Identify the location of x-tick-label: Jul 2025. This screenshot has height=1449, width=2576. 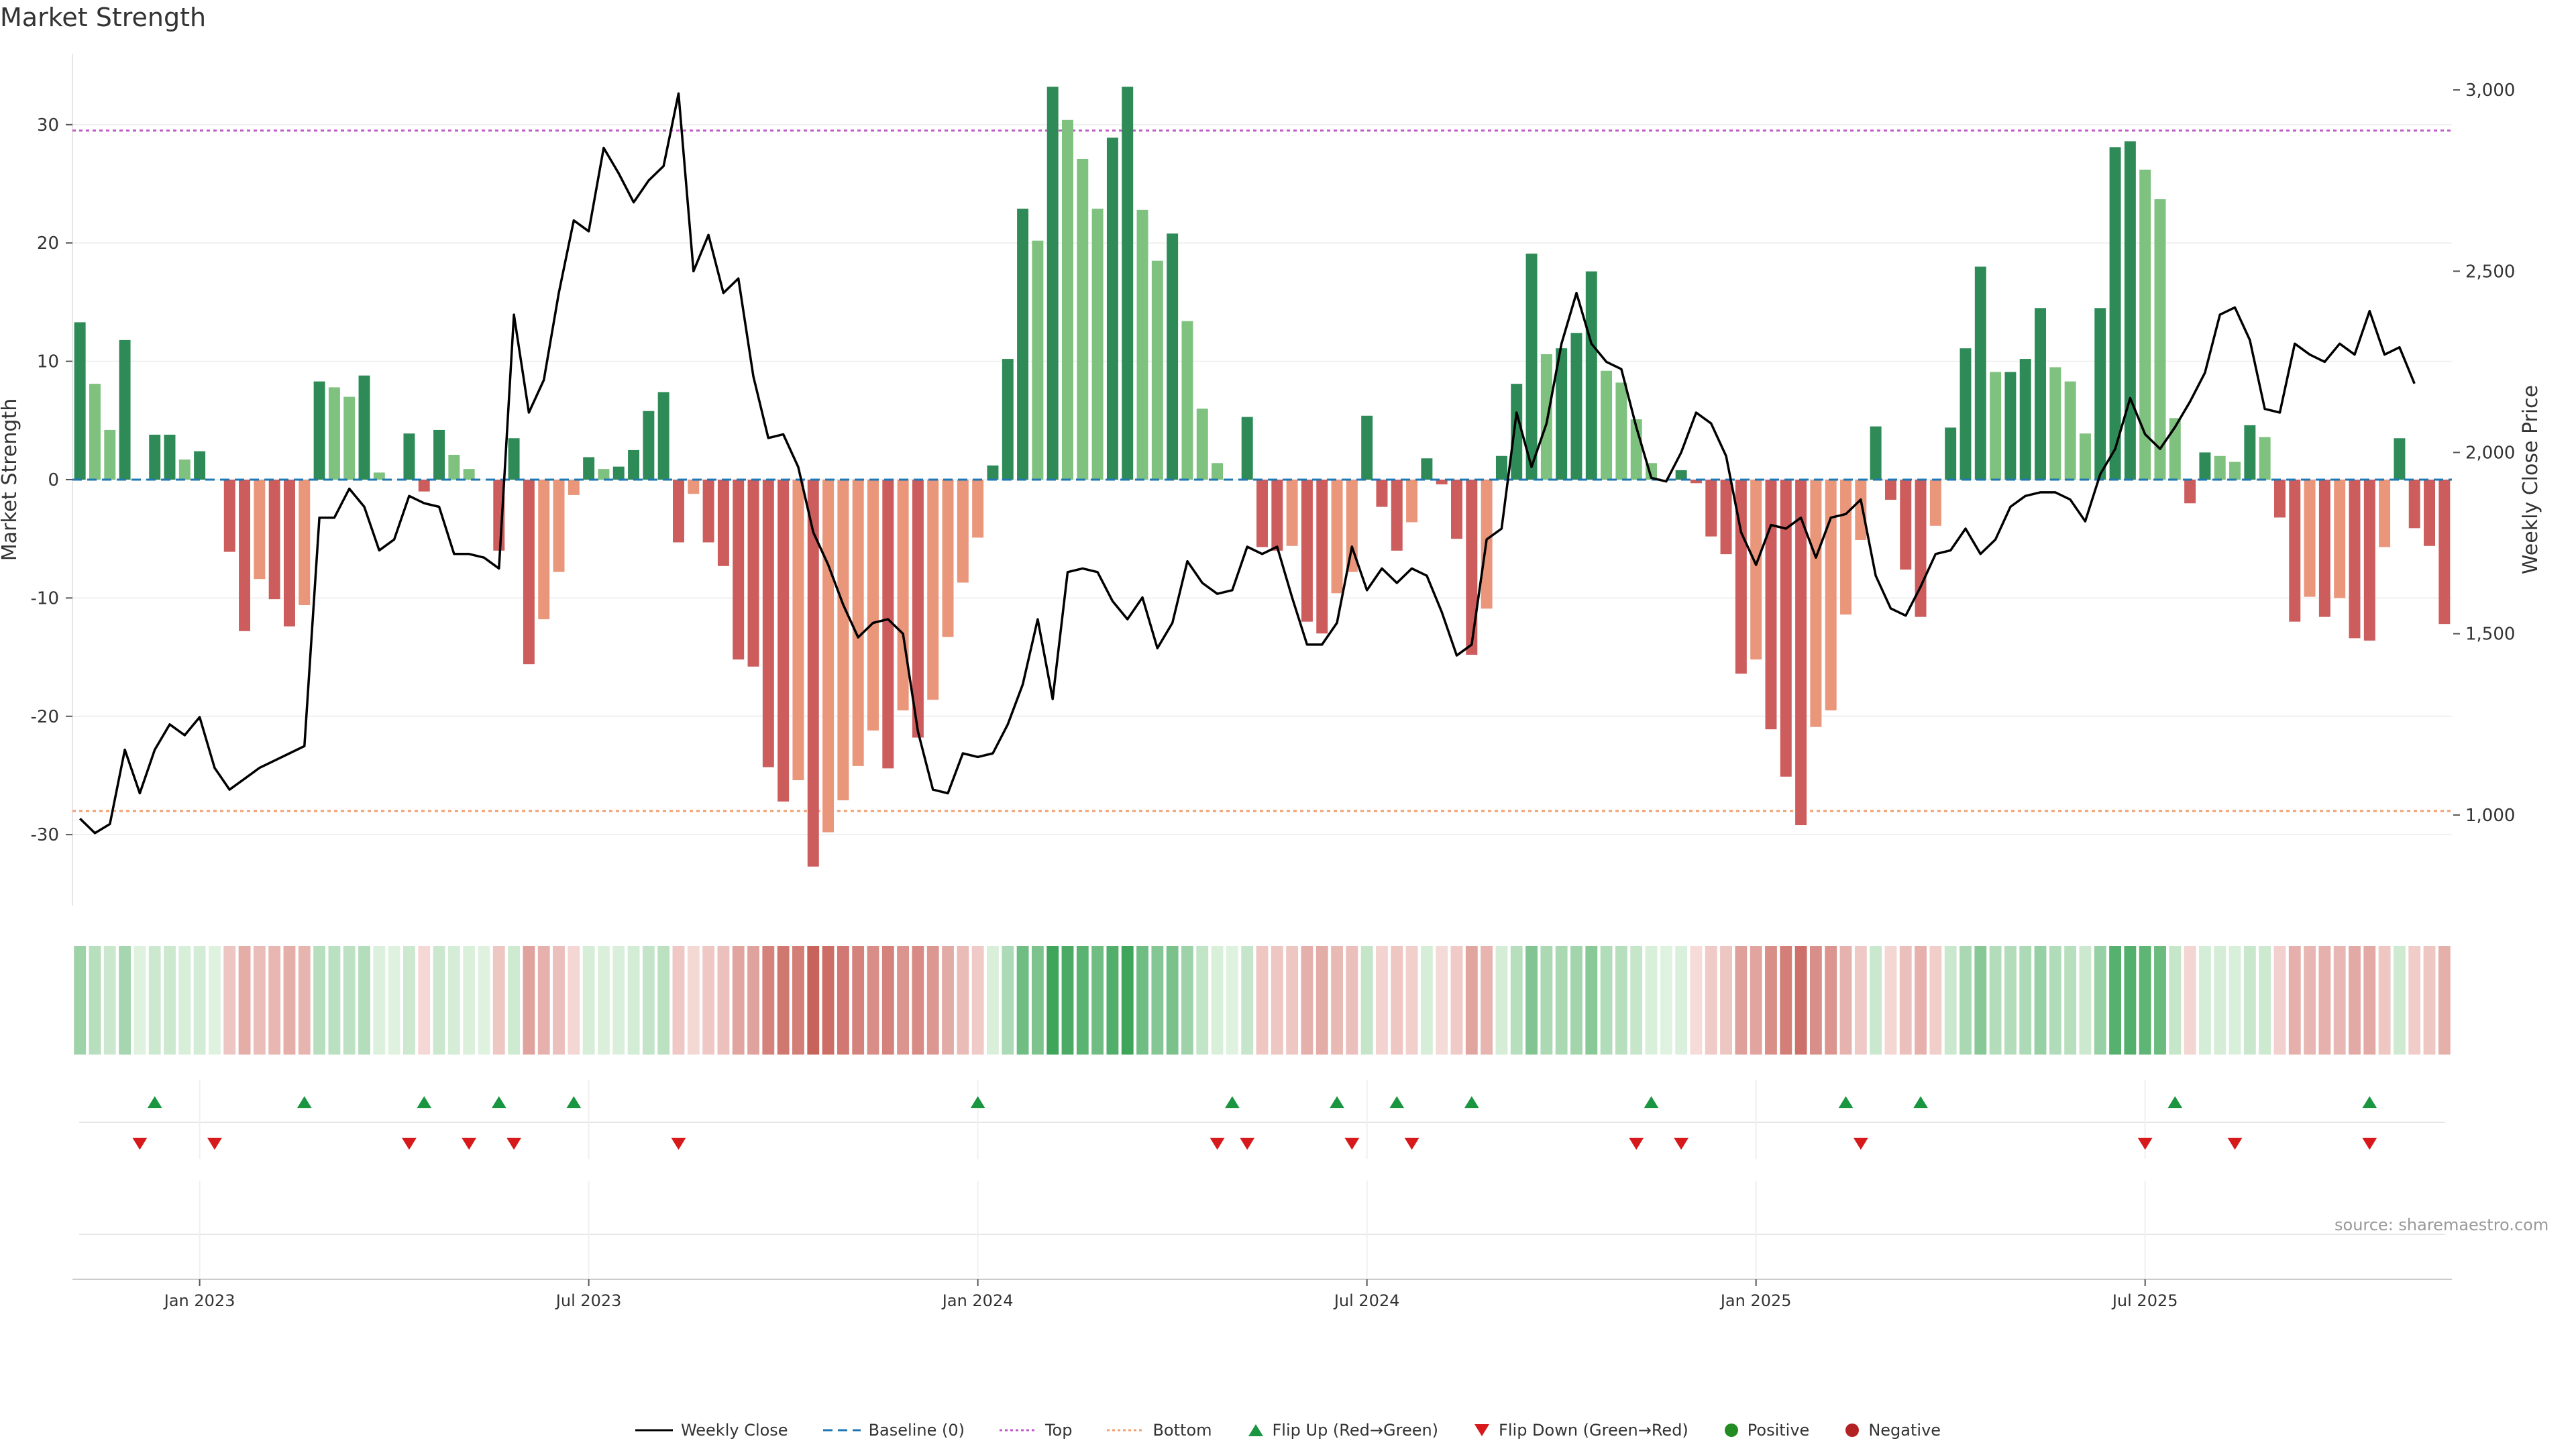
(2144, 1300).